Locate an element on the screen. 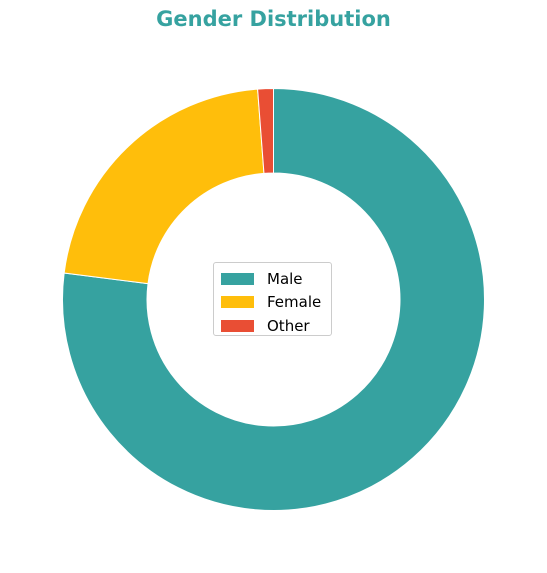  legend-swatch-male is located at coordinates (237, 278).